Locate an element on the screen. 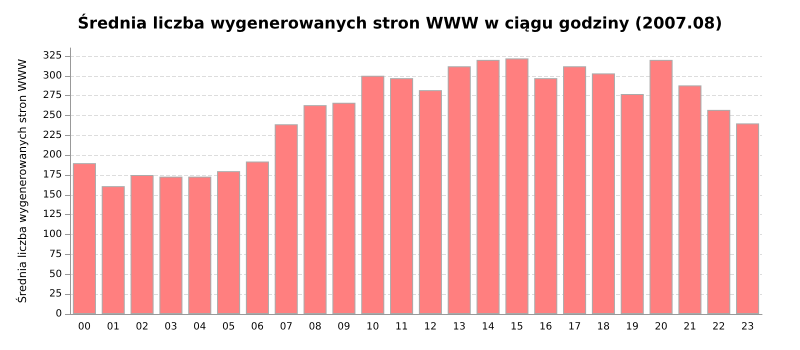 This screenshot has height=350, width=800. x-tick-label: 17 is located at coordinates (574, 327).